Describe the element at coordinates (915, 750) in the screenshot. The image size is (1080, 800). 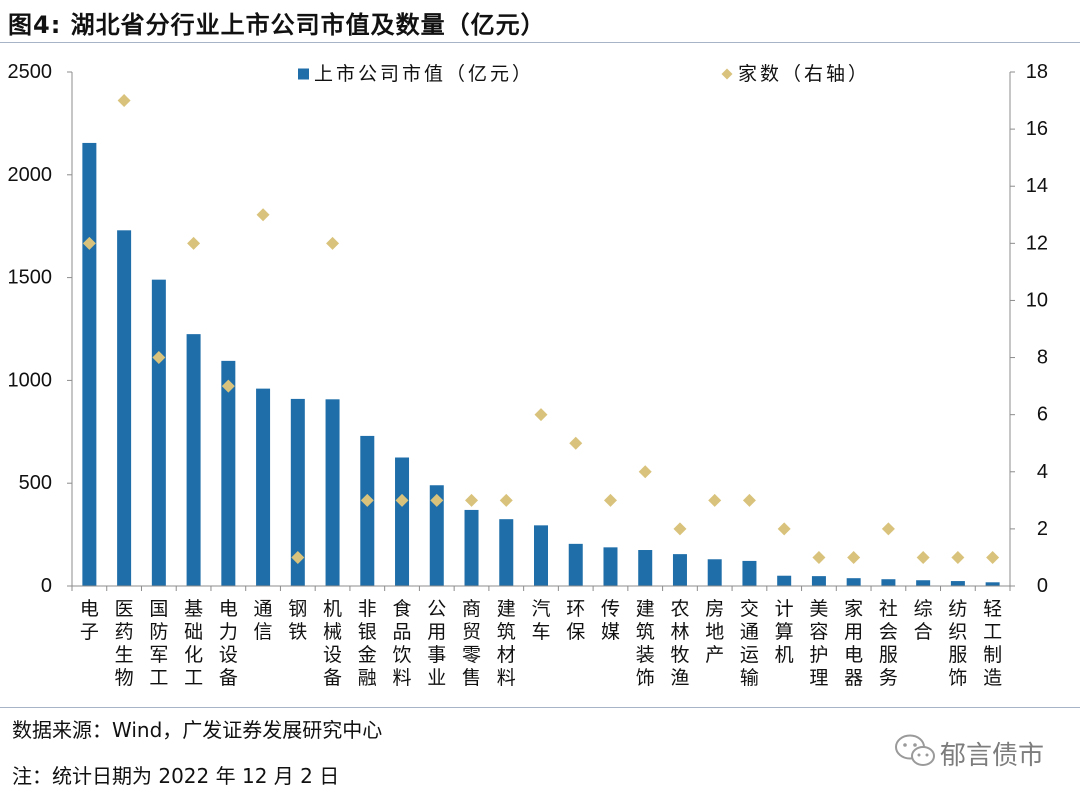
I see `wechat-icon` at that location.